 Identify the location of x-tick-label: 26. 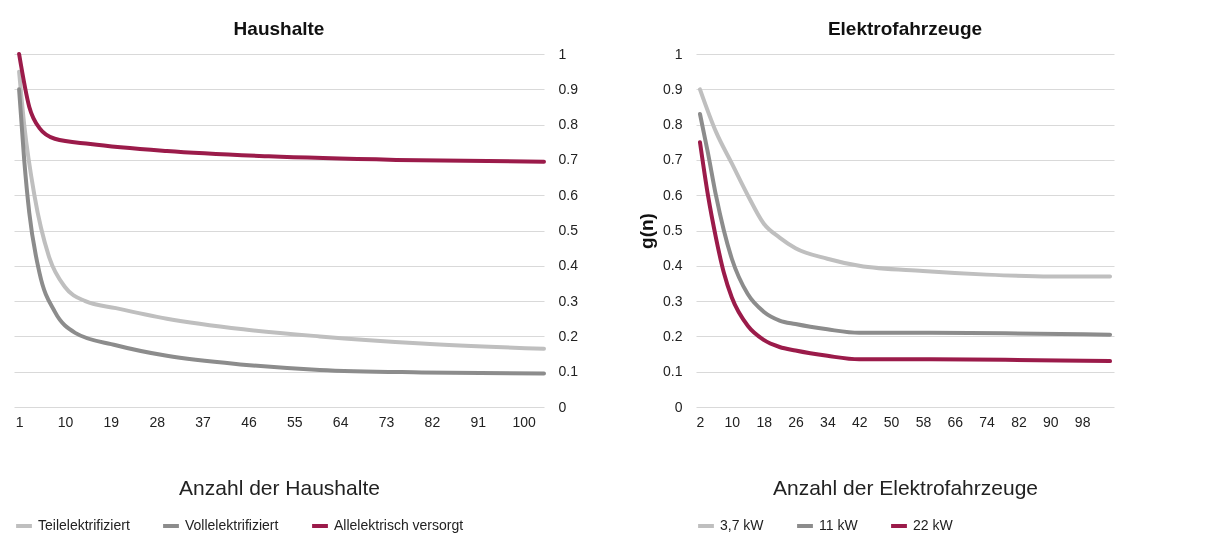
(796, 421).